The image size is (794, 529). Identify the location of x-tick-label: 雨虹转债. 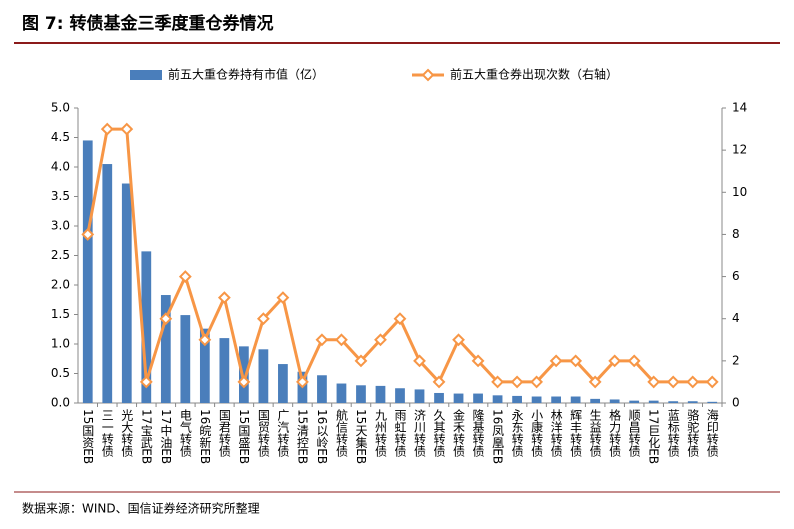
(400, 433).